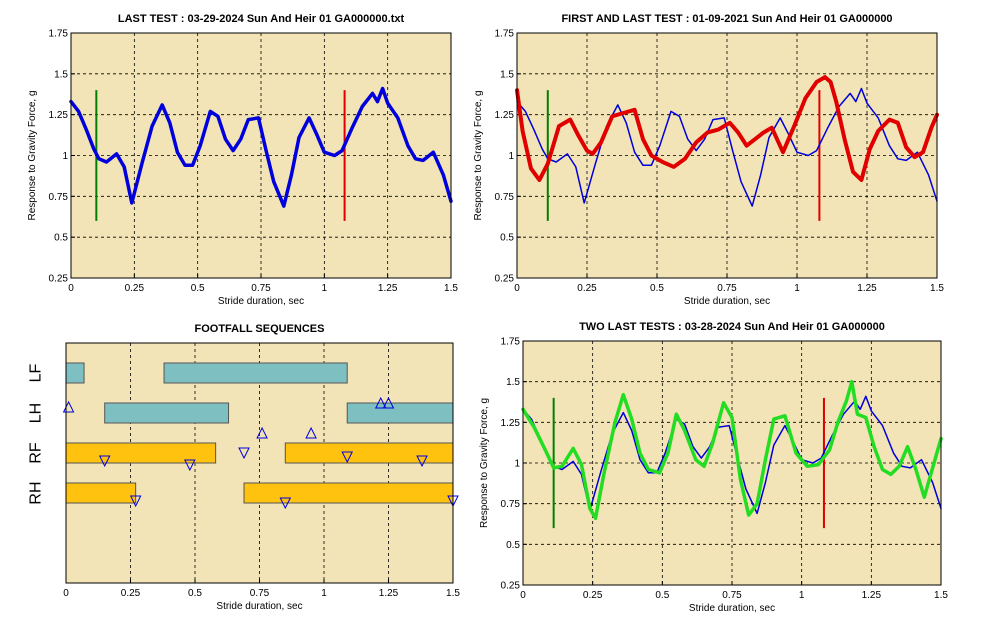 The image size is (990, 625). I want to click on lane-label-lh: LH, so click(36, 413).